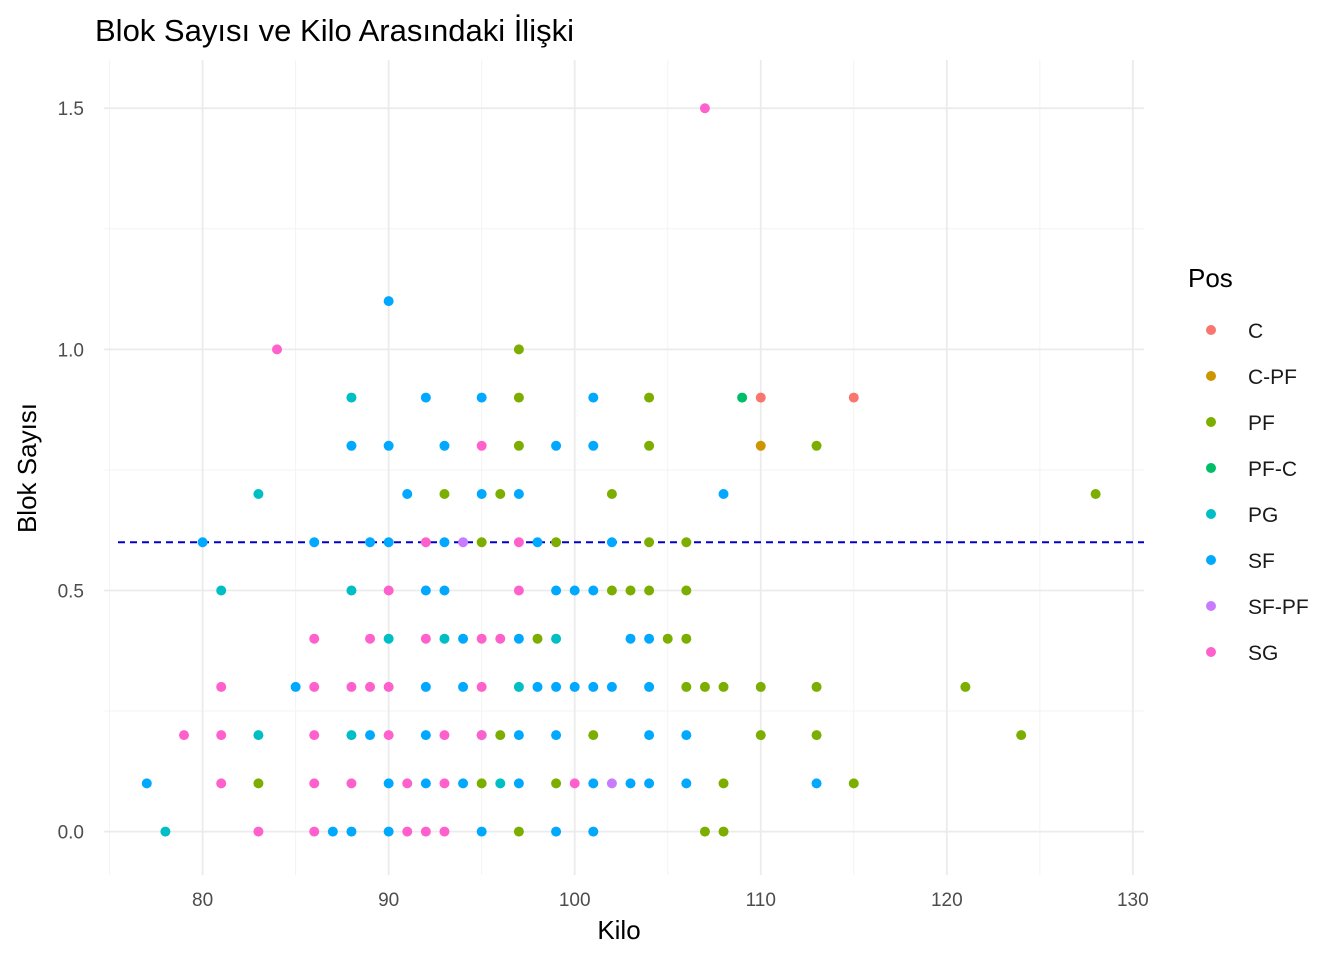 The height and width of the screenshot is (960, 1344). I want to click on legend-label: PF, so click(1261, 423).